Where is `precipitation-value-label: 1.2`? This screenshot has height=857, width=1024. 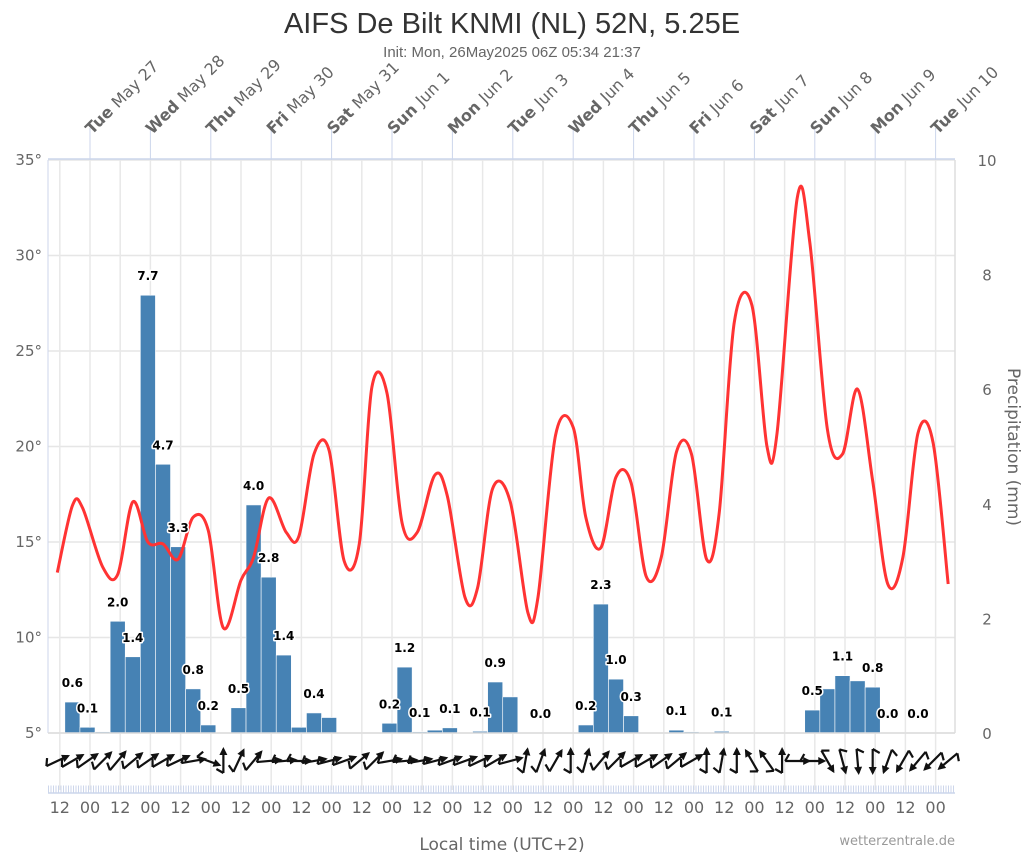
precipitation-value-label: 1.2 is located at coordinates (404, 648).